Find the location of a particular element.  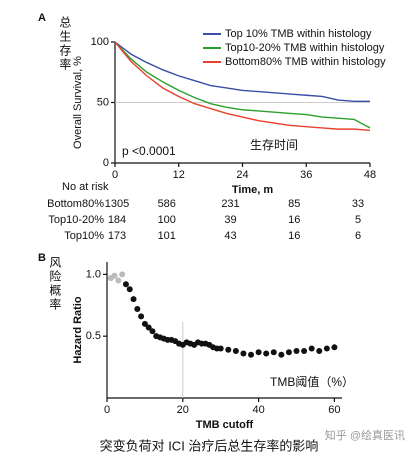

risk-count: 6 is located at coordinates (358, 236).